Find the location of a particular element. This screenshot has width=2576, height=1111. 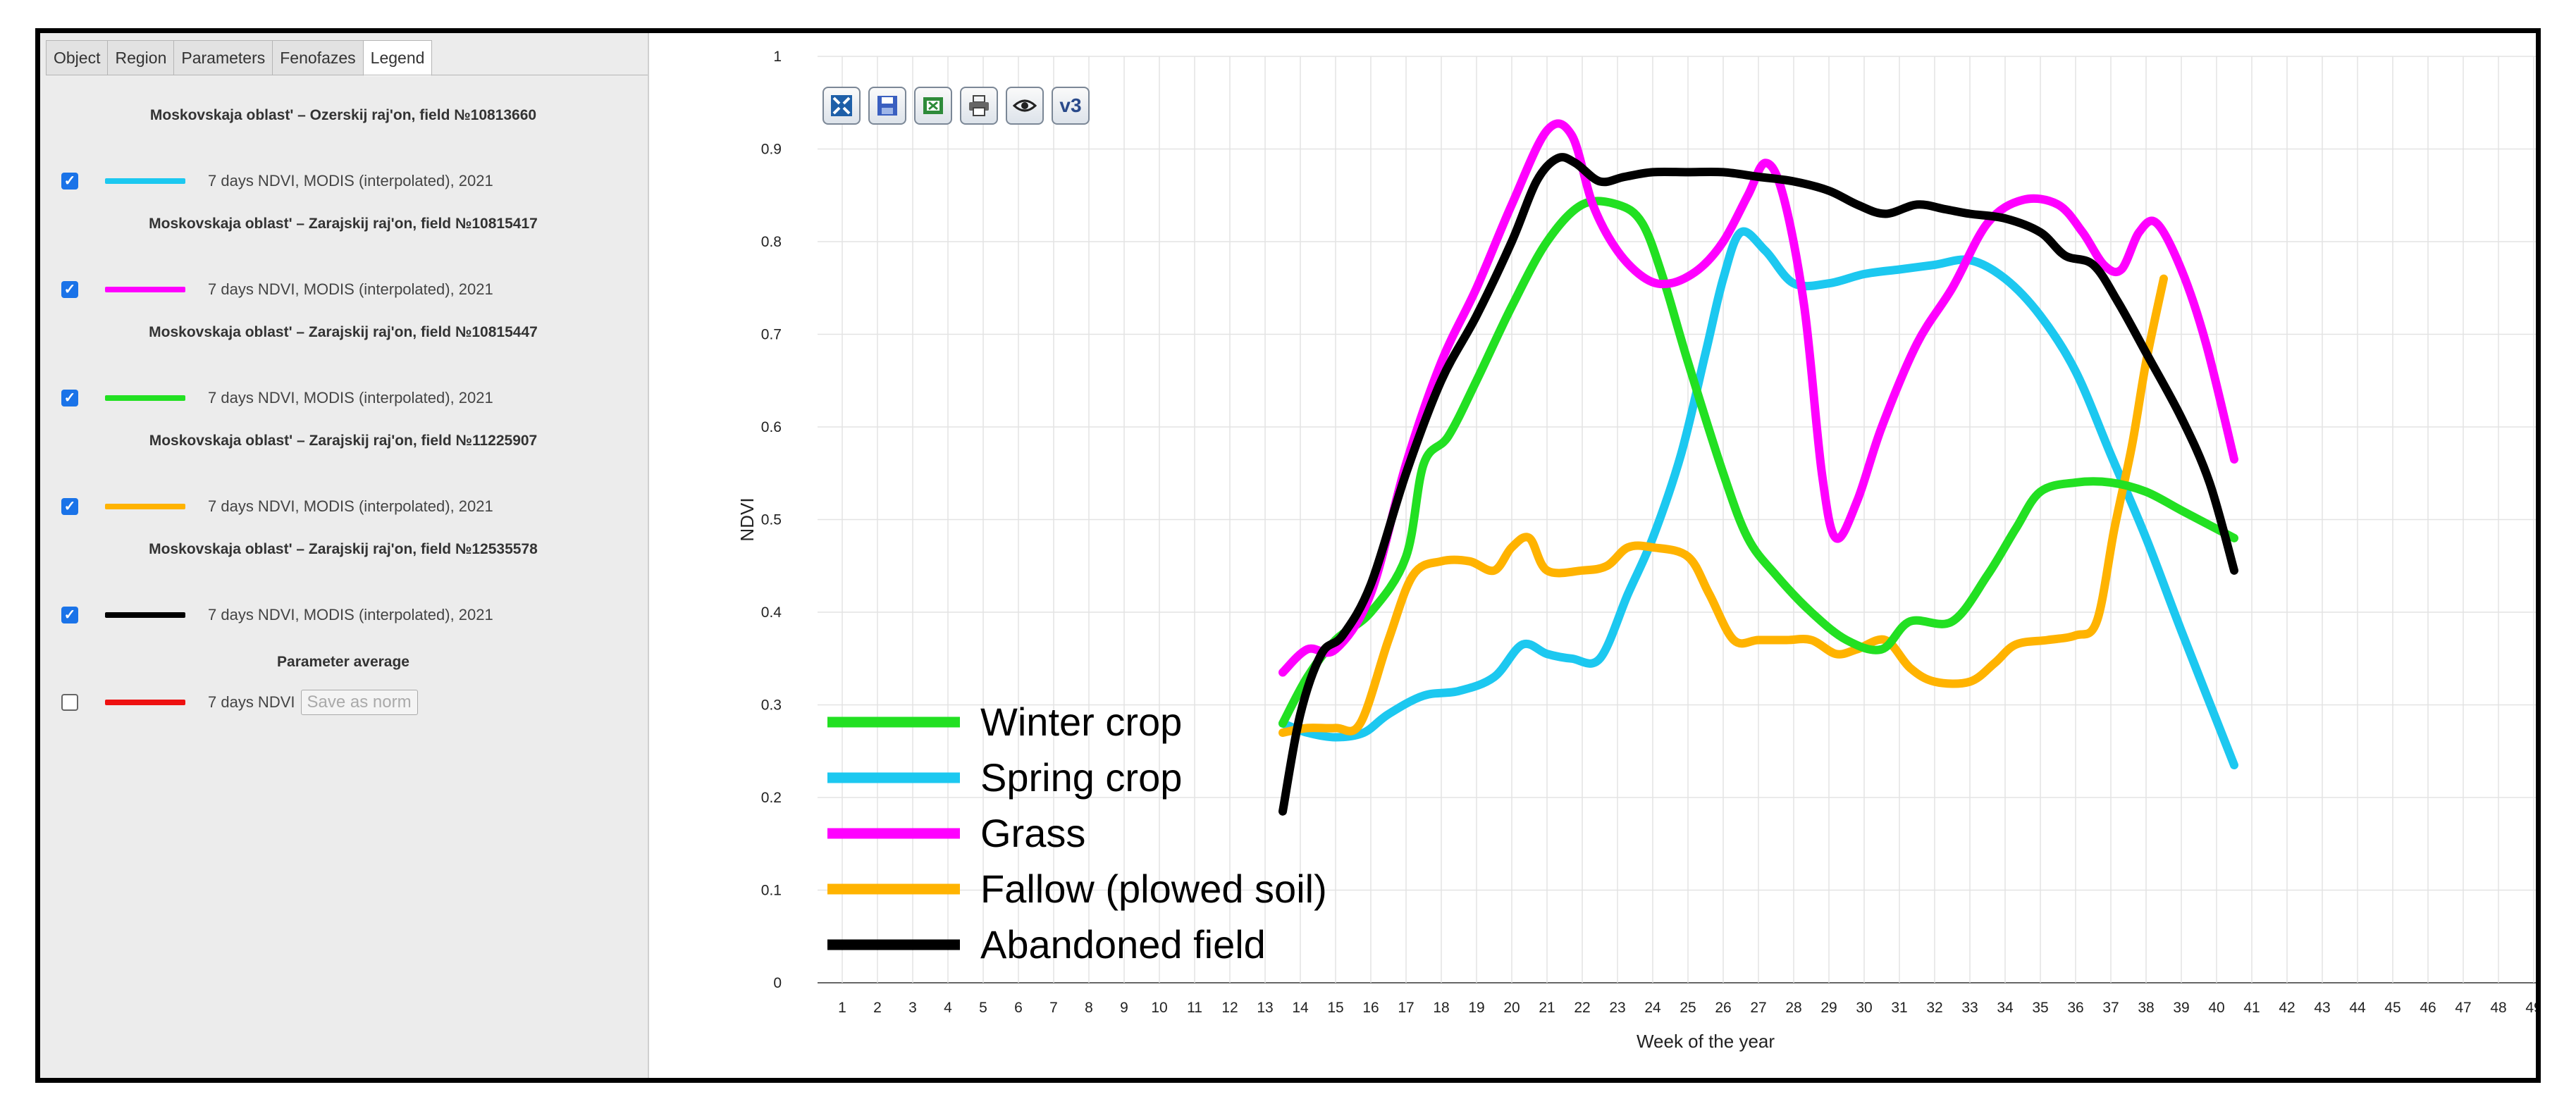

x-tick-label: 15 is located at coordinates (1335, 1008).